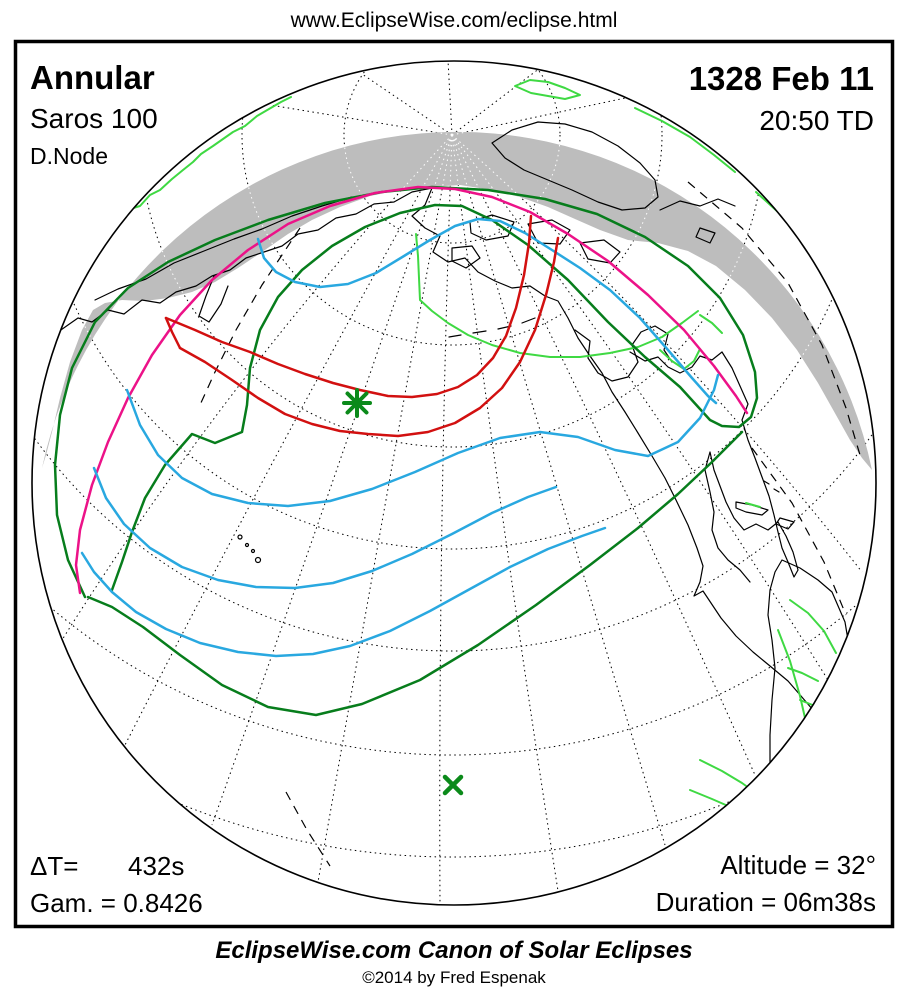 Image resolution: width=908 pixels, height=1004 pixels. I want to click on annular-path-south-limit, so click(369, 337).